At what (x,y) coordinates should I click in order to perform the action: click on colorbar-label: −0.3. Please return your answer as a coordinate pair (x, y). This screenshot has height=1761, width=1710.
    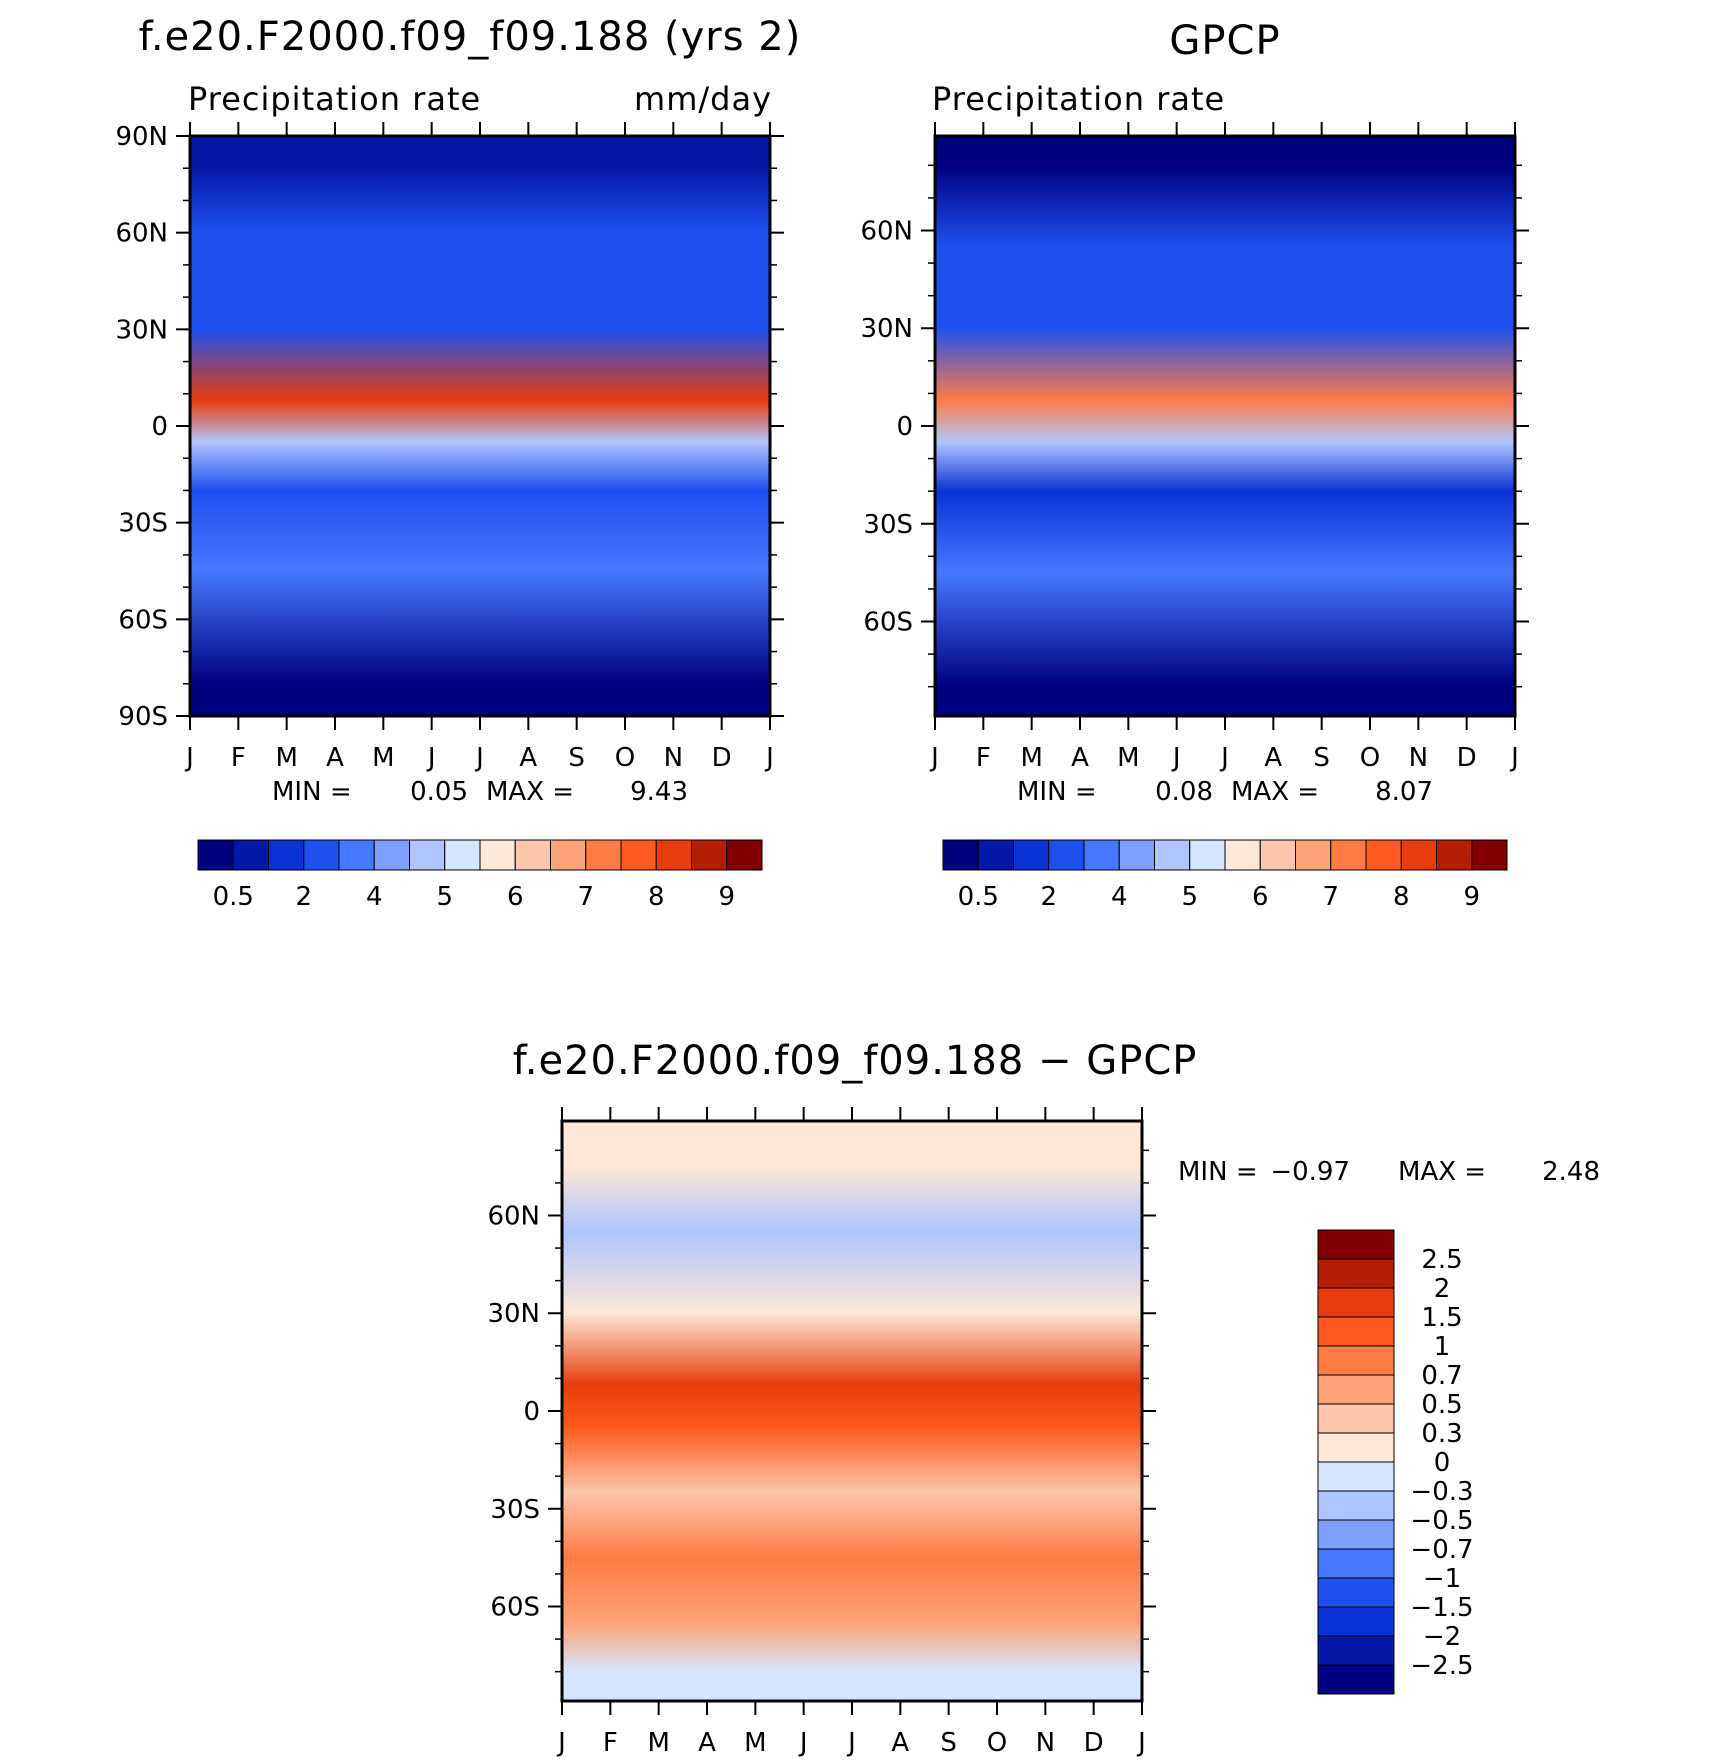
    Looking at the image, I should click on (1441, 1492).